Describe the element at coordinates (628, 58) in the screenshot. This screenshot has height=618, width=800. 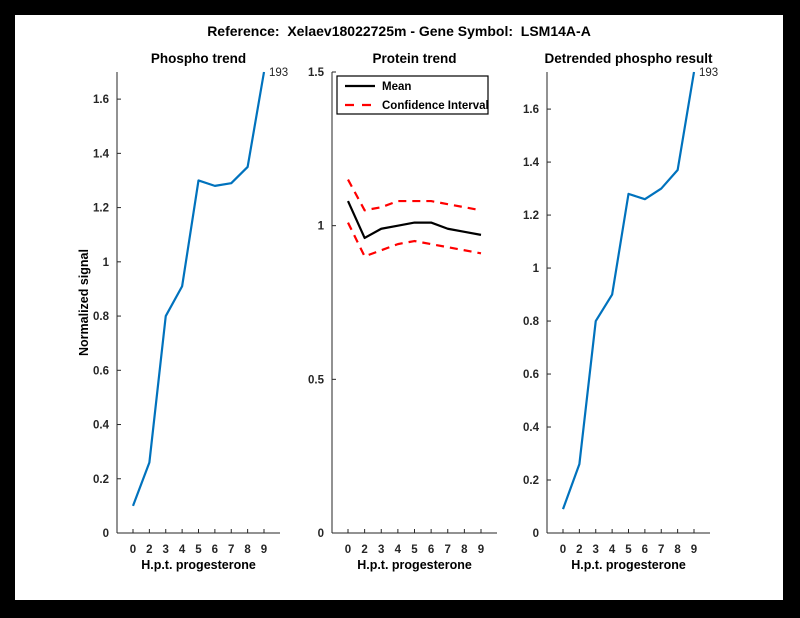
I see `chart-title: Detrended phospho result` at that location.